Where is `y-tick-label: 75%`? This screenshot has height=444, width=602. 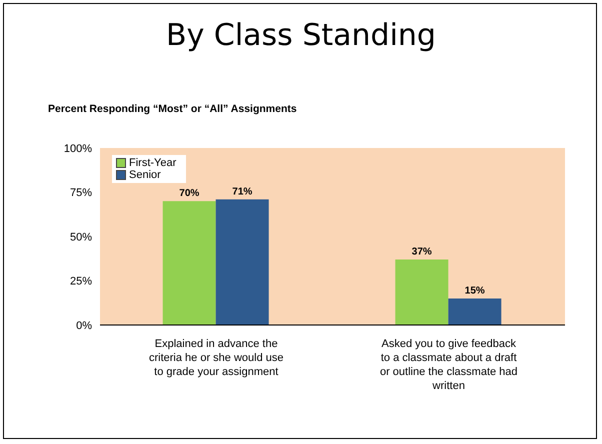 y-tick-label: 75% is located at coordinates (81, 193).